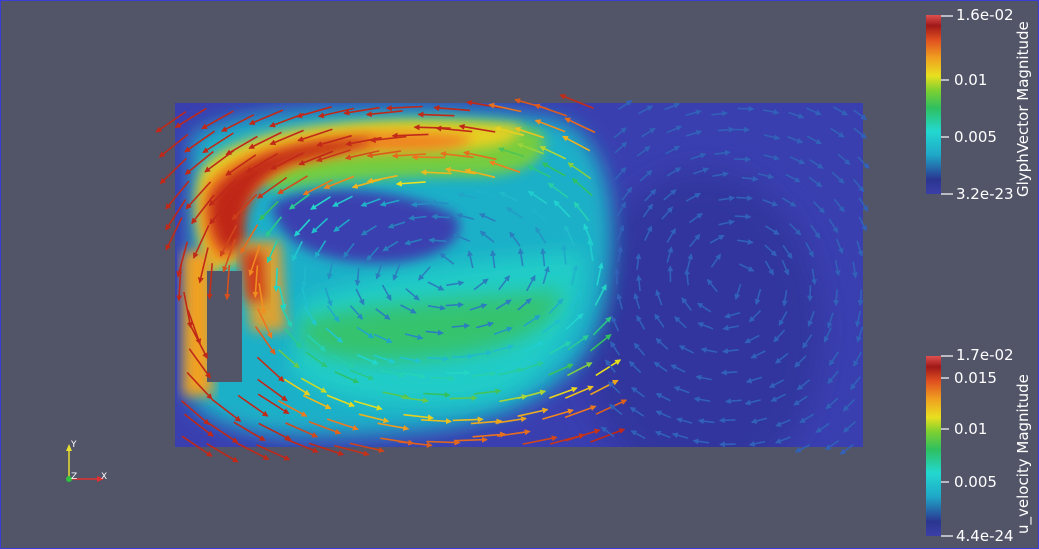  What do you see at coordinates (975, 482) in the screenshot?
I see `colorbar-uvelocity-tick3: 0.005` at bounding box center [975, 482].